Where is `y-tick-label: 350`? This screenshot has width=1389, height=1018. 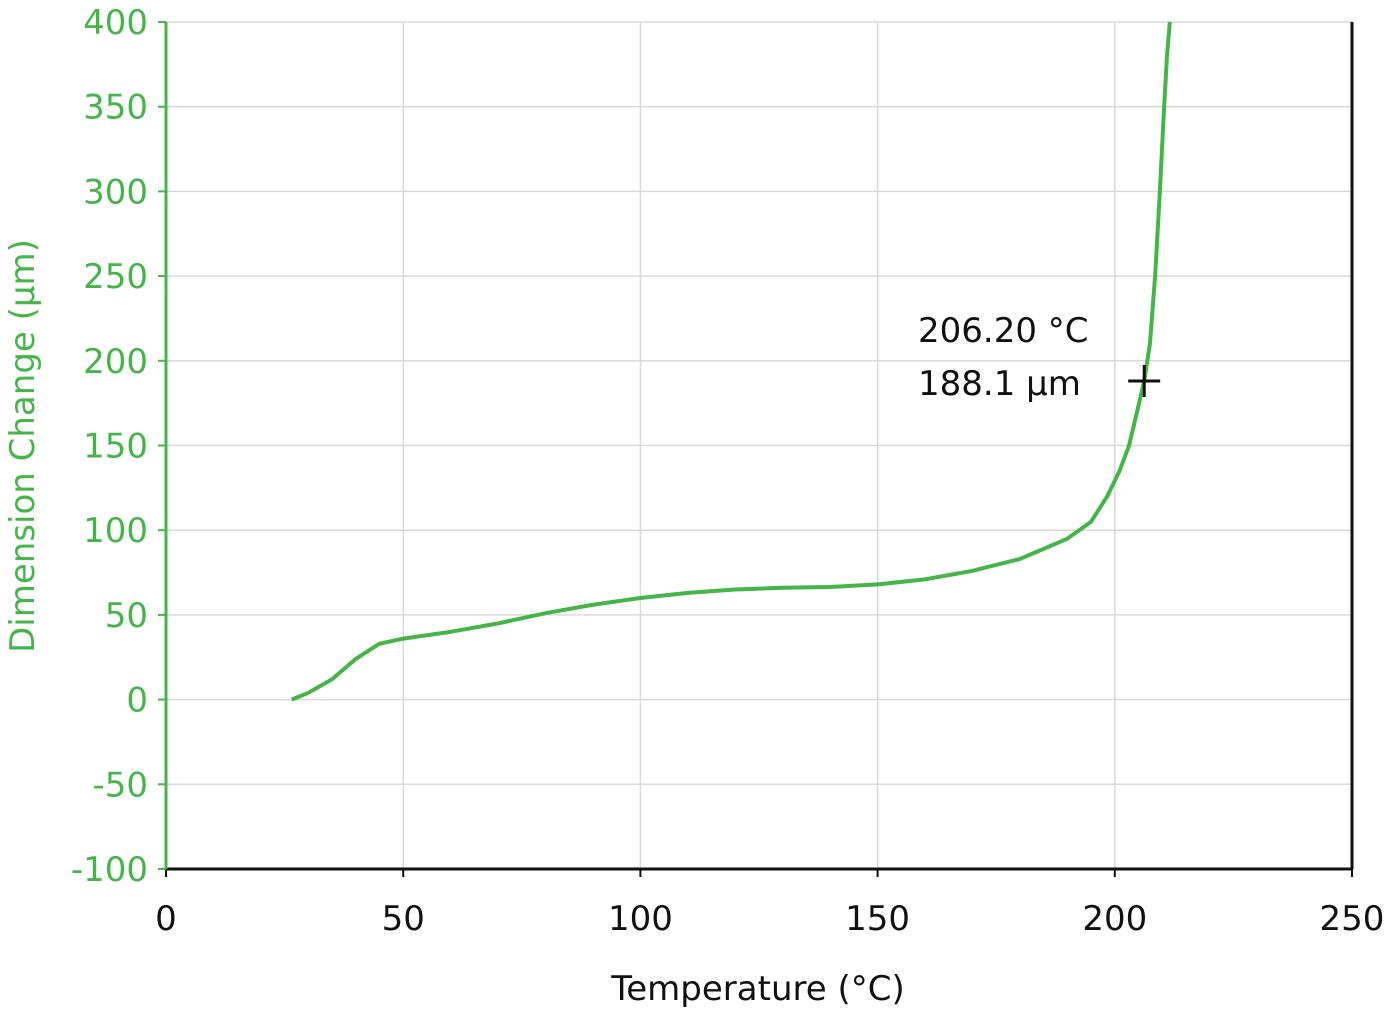
y-tick-label: 350 is located at coordinates (115, 108).